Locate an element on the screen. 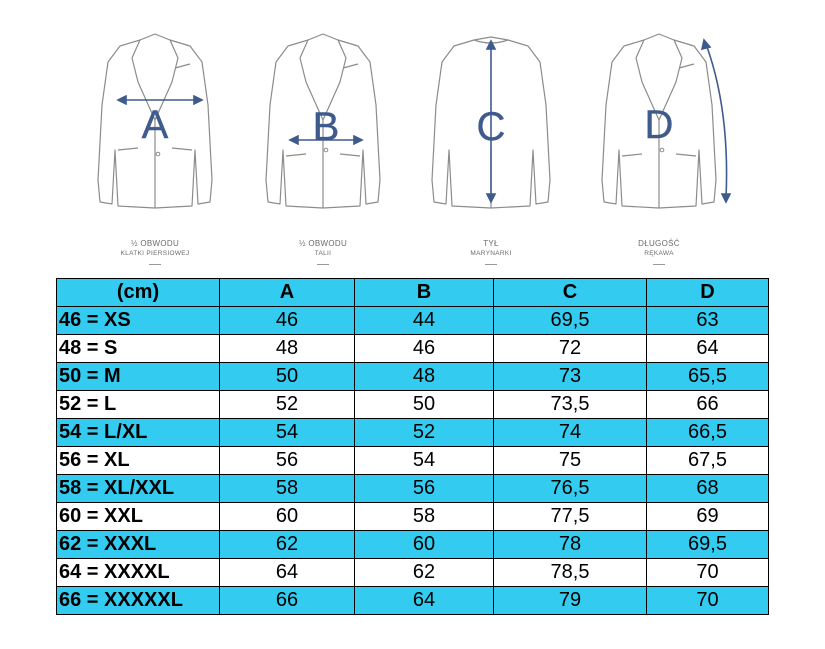 This screenshot has height=649, width=825. size-cell: 60 = XXL is located at coordinates (138, 516).